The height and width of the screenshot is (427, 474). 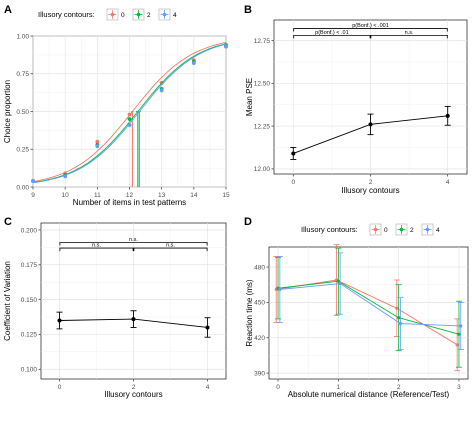 I want to click on y-tick-label: 0.200, so click(x=29, y=230).